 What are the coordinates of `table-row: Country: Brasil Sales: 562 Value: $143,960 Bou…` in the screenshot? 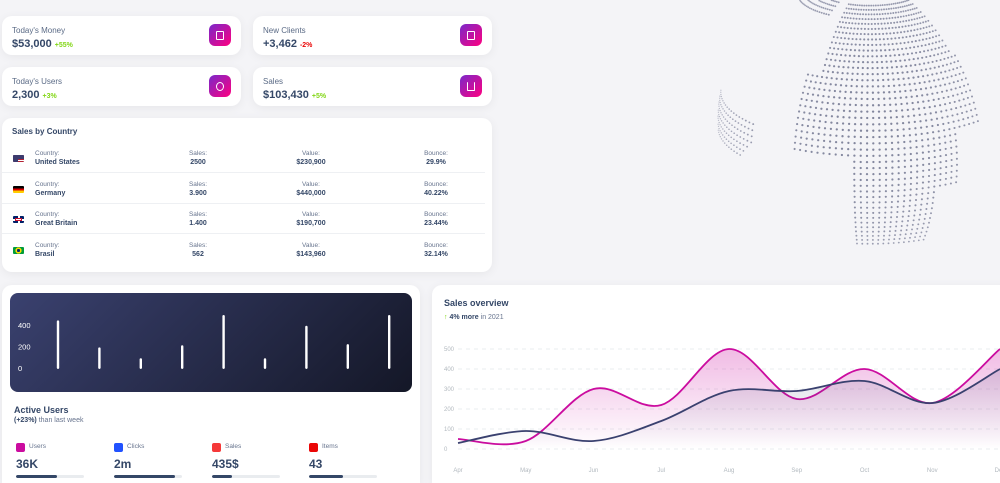 It's located at (243, 250).